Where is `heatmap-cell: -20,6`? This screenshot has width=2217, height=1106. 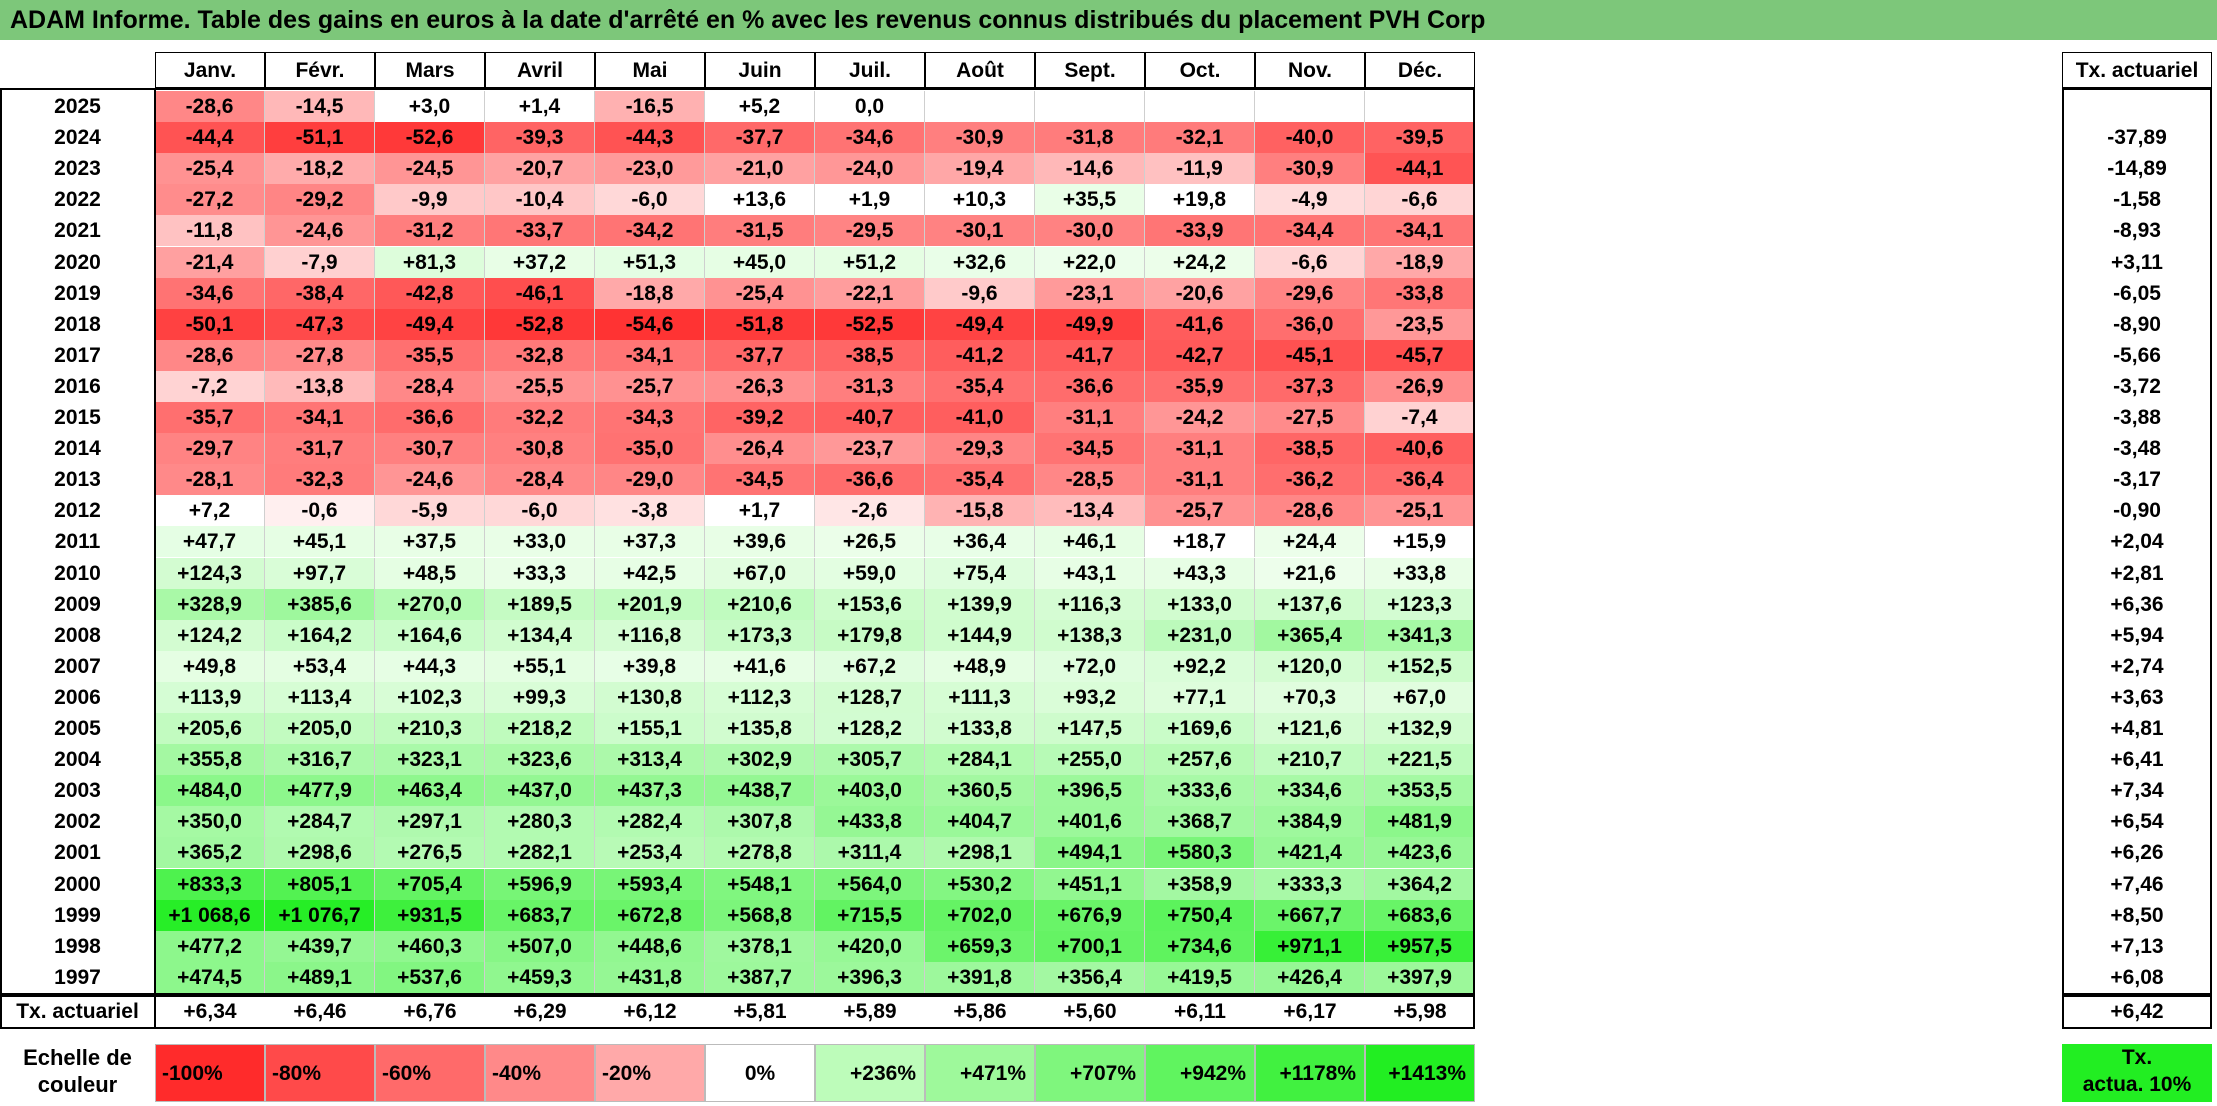
heatmap-cell: -20,6 is located at coordinates (1200, 293).